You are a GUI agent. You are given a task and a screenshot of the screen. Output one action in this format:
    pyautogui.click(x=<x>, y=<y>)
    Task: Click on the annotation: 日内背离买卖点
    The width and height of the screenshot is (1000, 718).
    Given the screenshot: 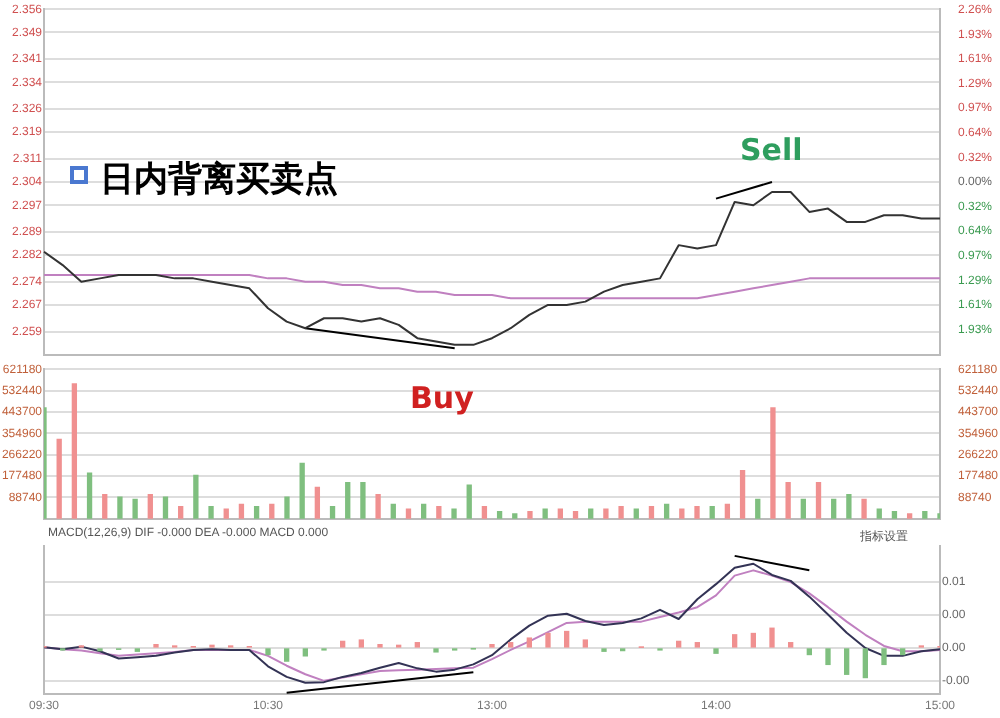 What is the action you would take?
    pyautogui.click(x=219, y=180)
    